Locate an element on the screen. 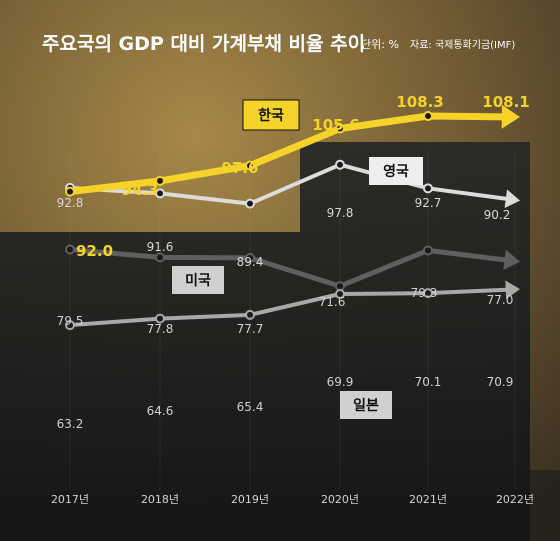  data-label: 91.6 is located at coordinates (160, 247).